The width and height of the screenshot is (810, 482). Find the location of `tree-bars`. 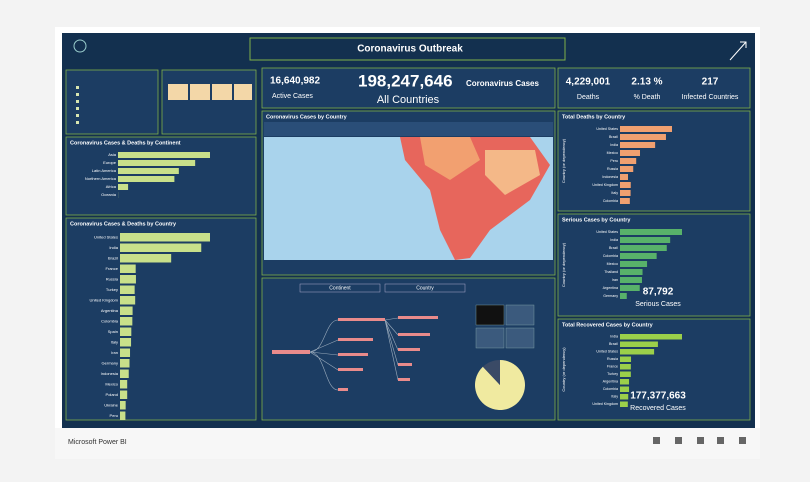

tree-bars is located at coordinates (355, 353).